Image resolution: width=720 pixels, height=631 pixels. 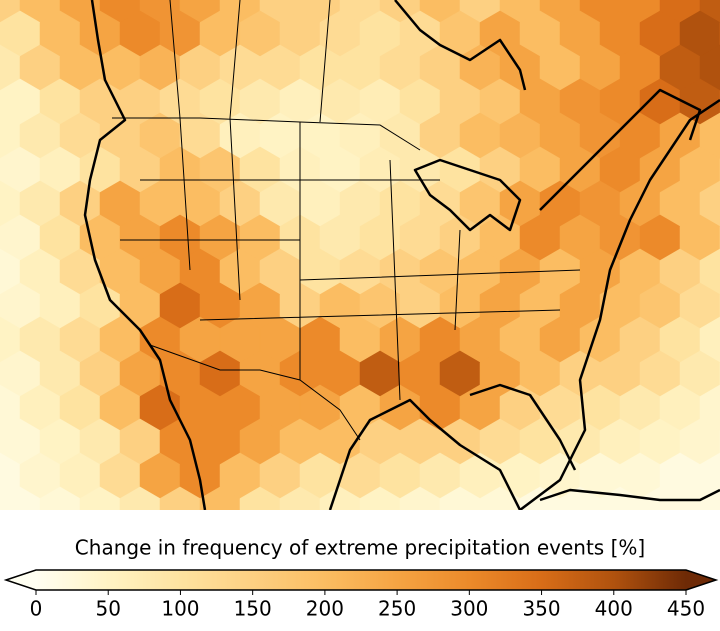 I want to click on southern-mexico, so click(x=629, y=495).